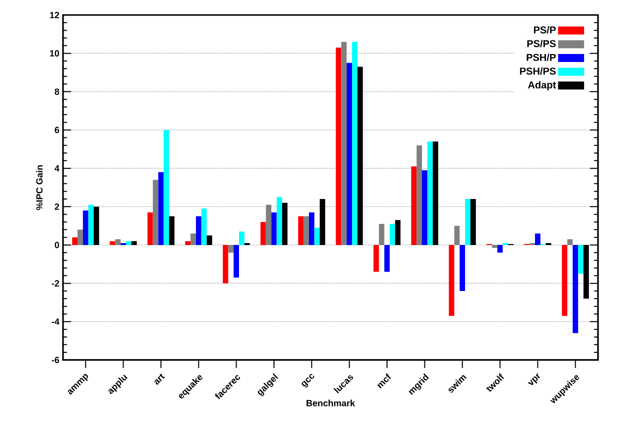 Image resolution: width=619 pixels, height=428 pixels. I want to click on y-tick-label: 12, so click(55, 15).